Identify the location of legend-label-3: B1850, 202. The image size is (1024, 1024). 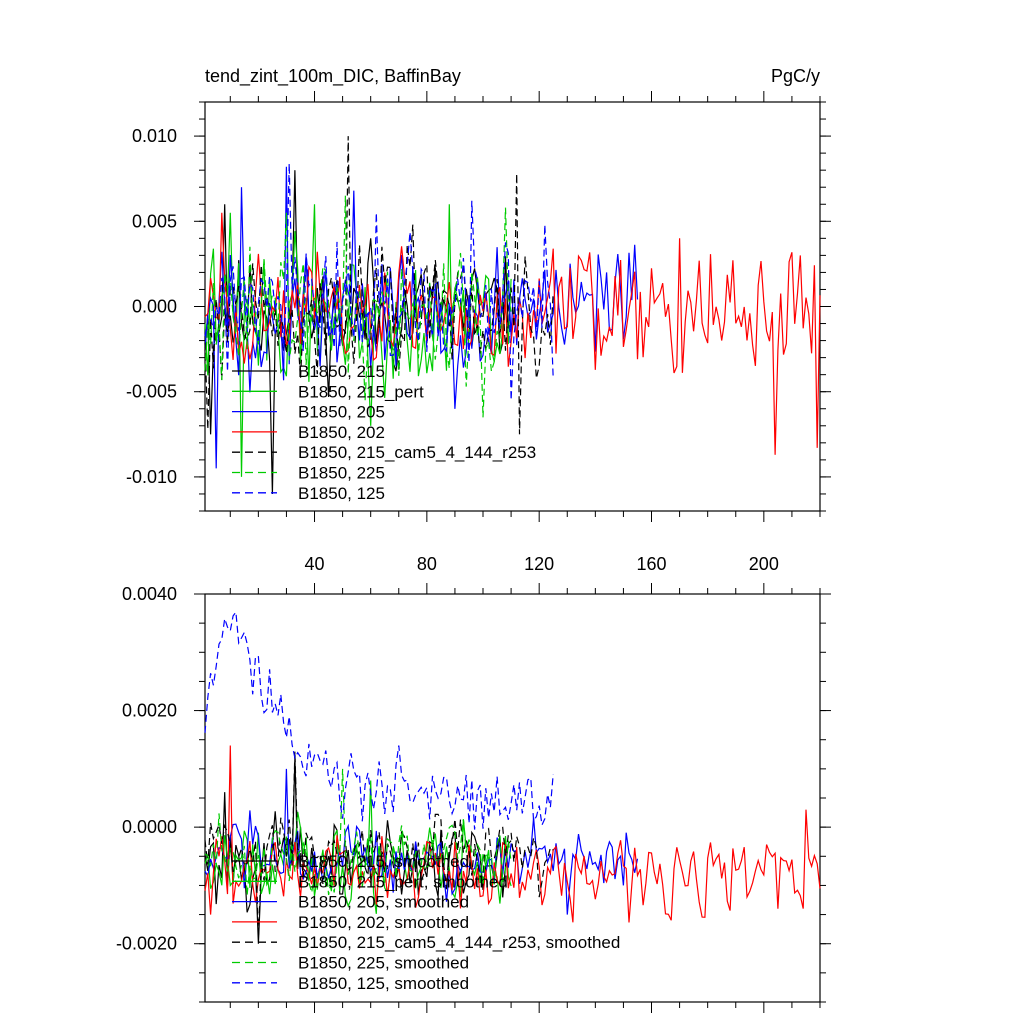
(341, 432).